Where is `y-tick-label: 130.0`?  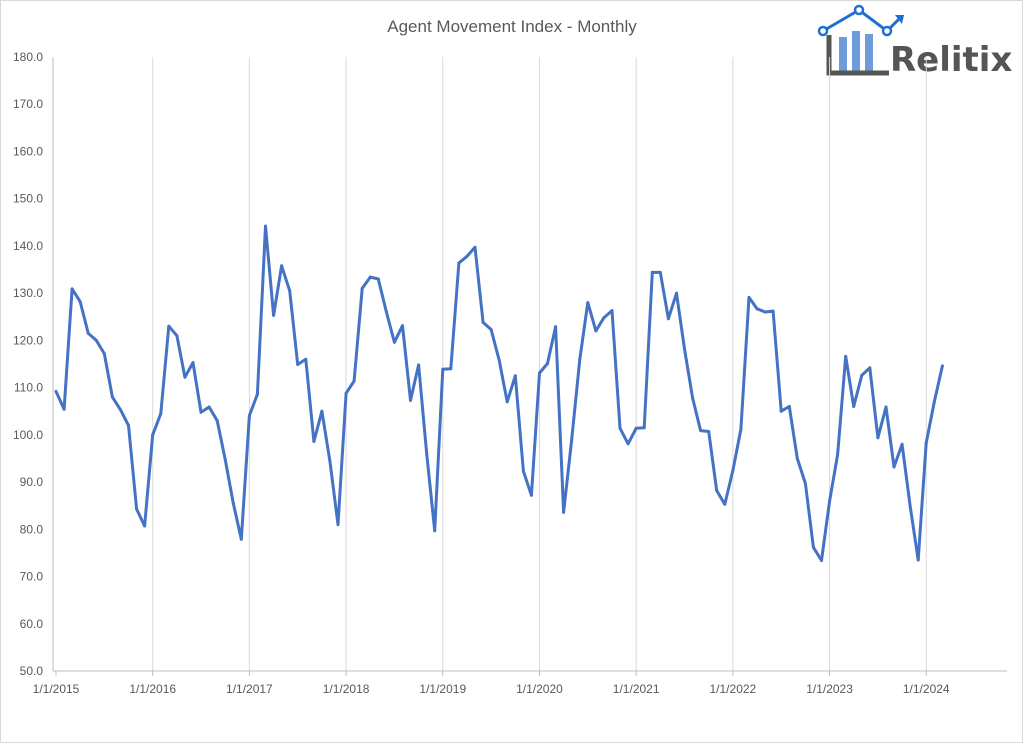 y-tick-label: 130.0 is located at coordinates (28, 293).